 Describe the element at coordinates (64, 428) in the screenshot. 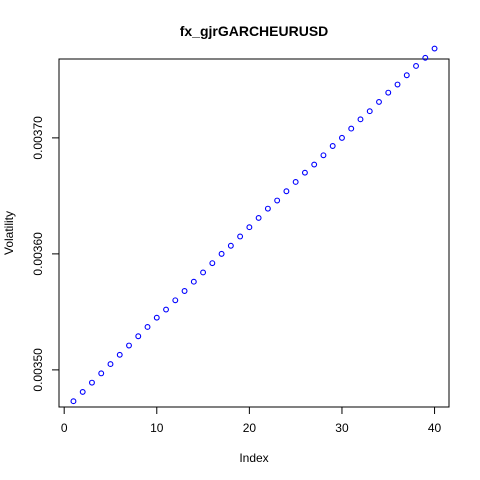

I see `x-tick-label: 0` at that location.